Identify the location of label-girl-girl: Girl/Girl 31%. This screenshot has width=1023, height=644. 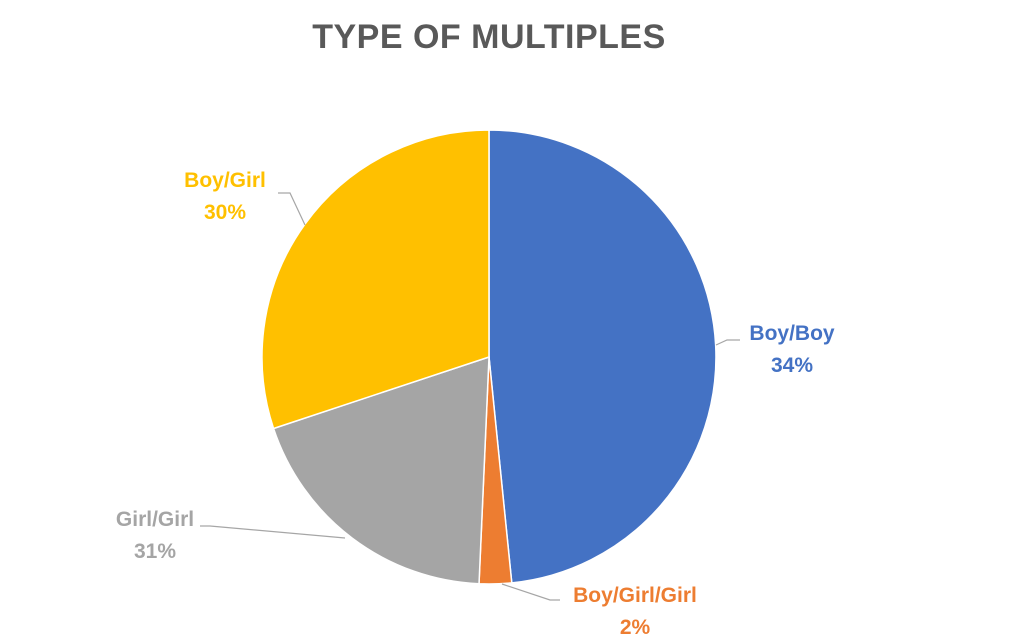
(155, 536).